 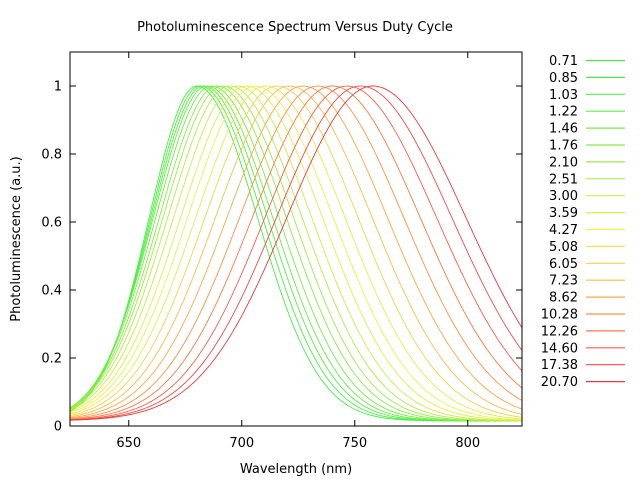 I want to click on legend-label-17.38: 17.38, so click(x=559, y=365).